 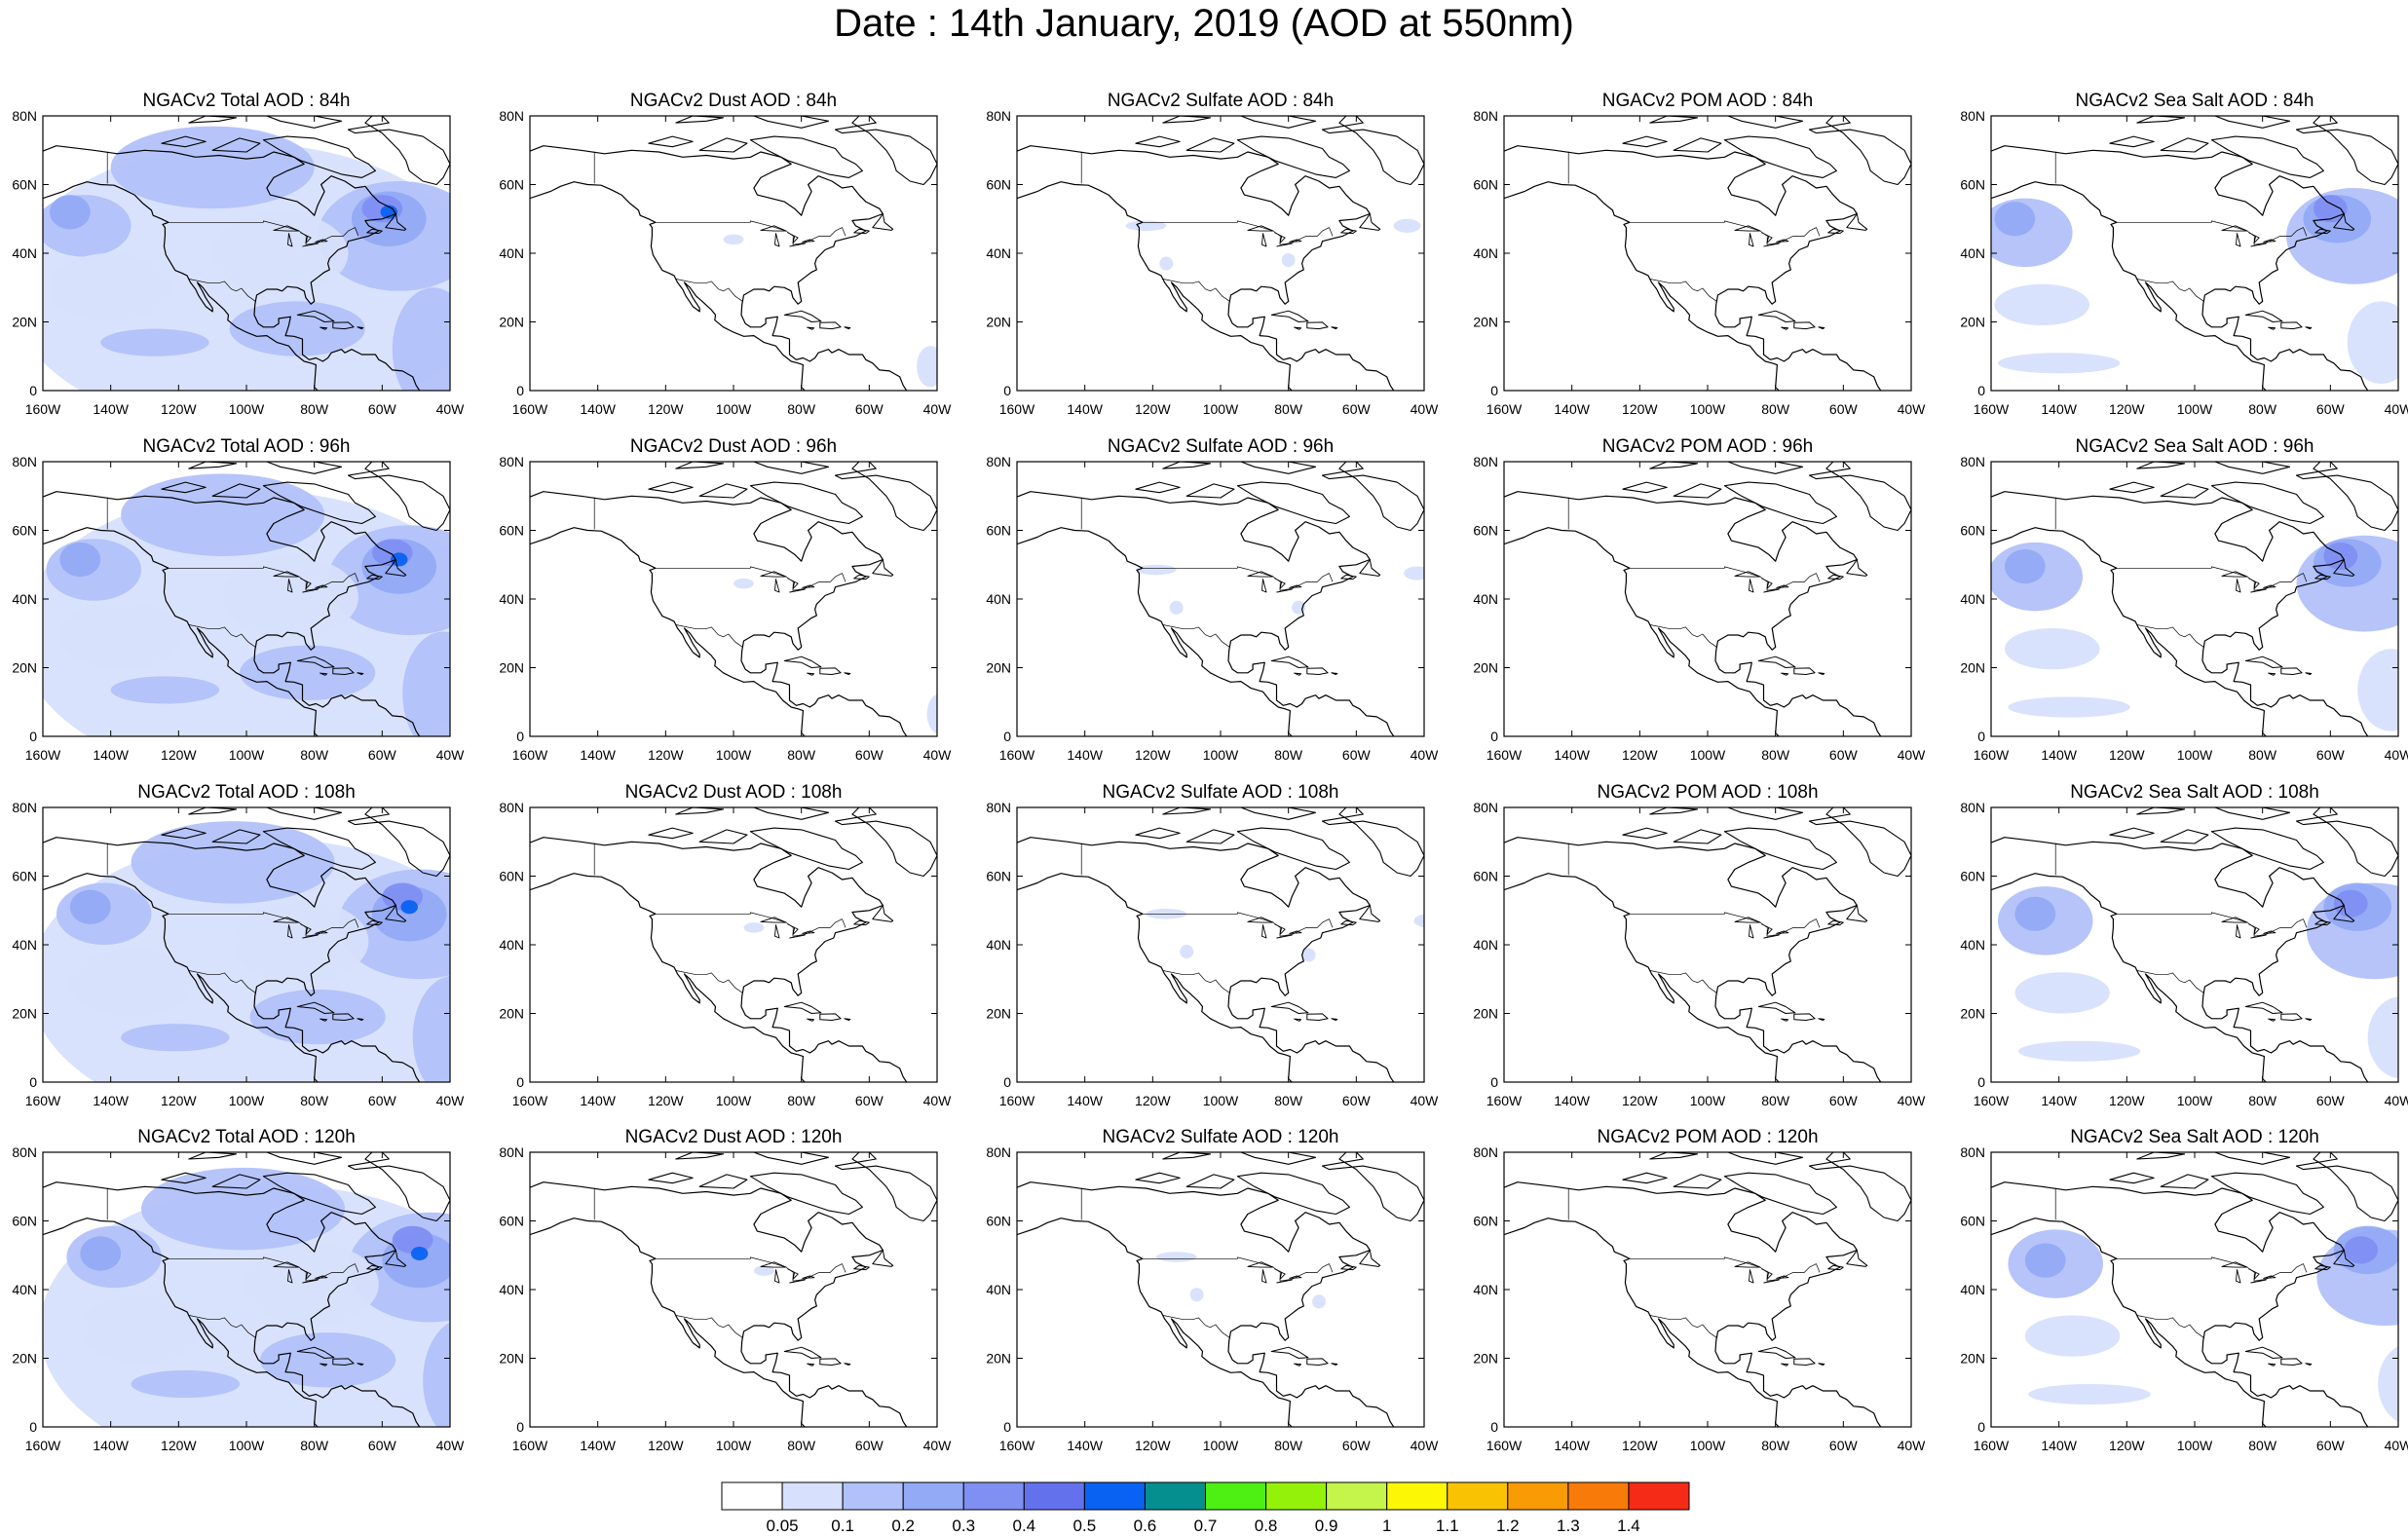 I want to click on panel-title: NGACv2 POM AOD : 96h, so click(x=1707, y=446).